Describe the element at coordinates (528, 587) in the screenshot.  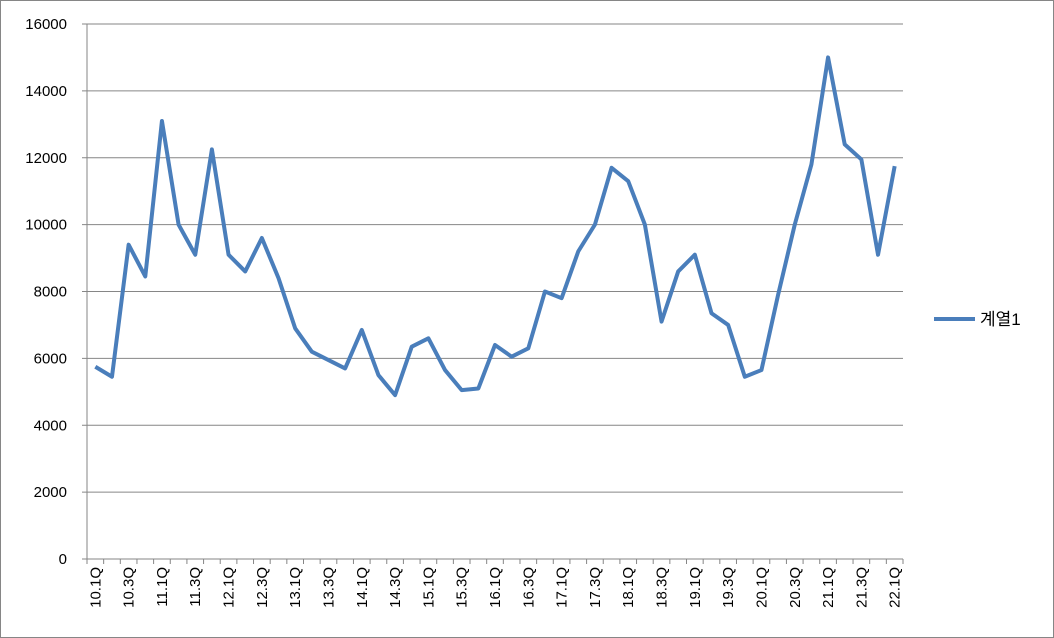
I see `x-tick-label: 16.3Q` at that location.